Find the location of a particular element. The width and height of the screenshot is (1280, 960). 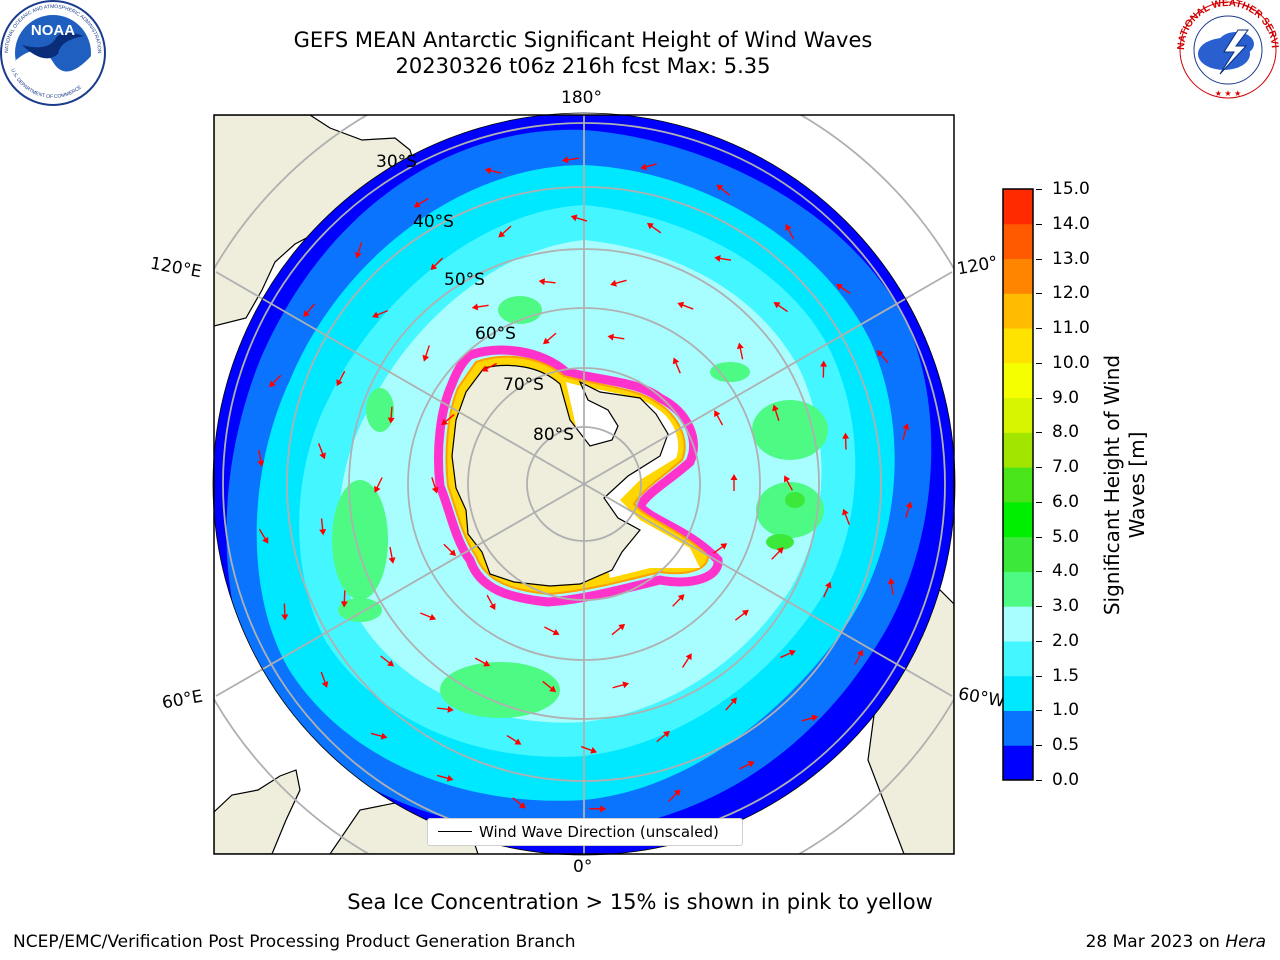

colorbar-tick-label: 1.0 is located at coordinates (1066, 710).